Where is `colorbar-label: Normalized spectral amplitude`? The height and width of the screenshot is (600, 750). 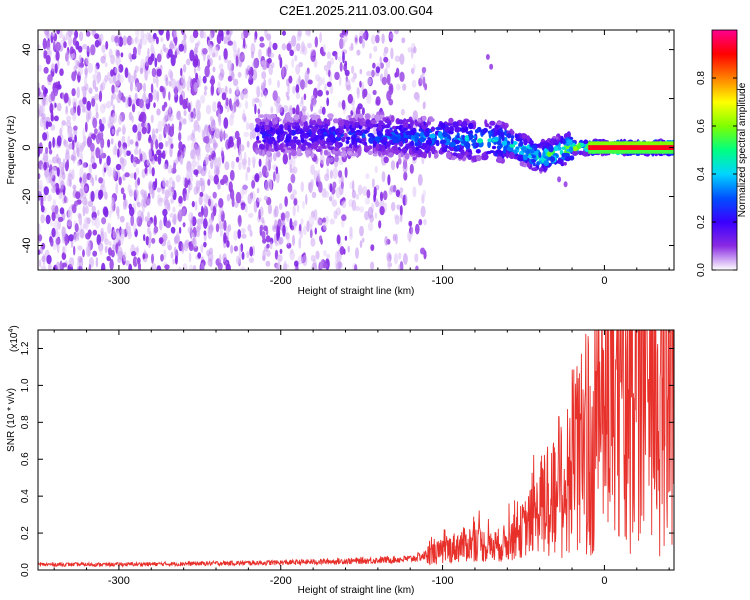
colorbar-label: Normalized spectral amplitude is located at coordinates (742, 149).